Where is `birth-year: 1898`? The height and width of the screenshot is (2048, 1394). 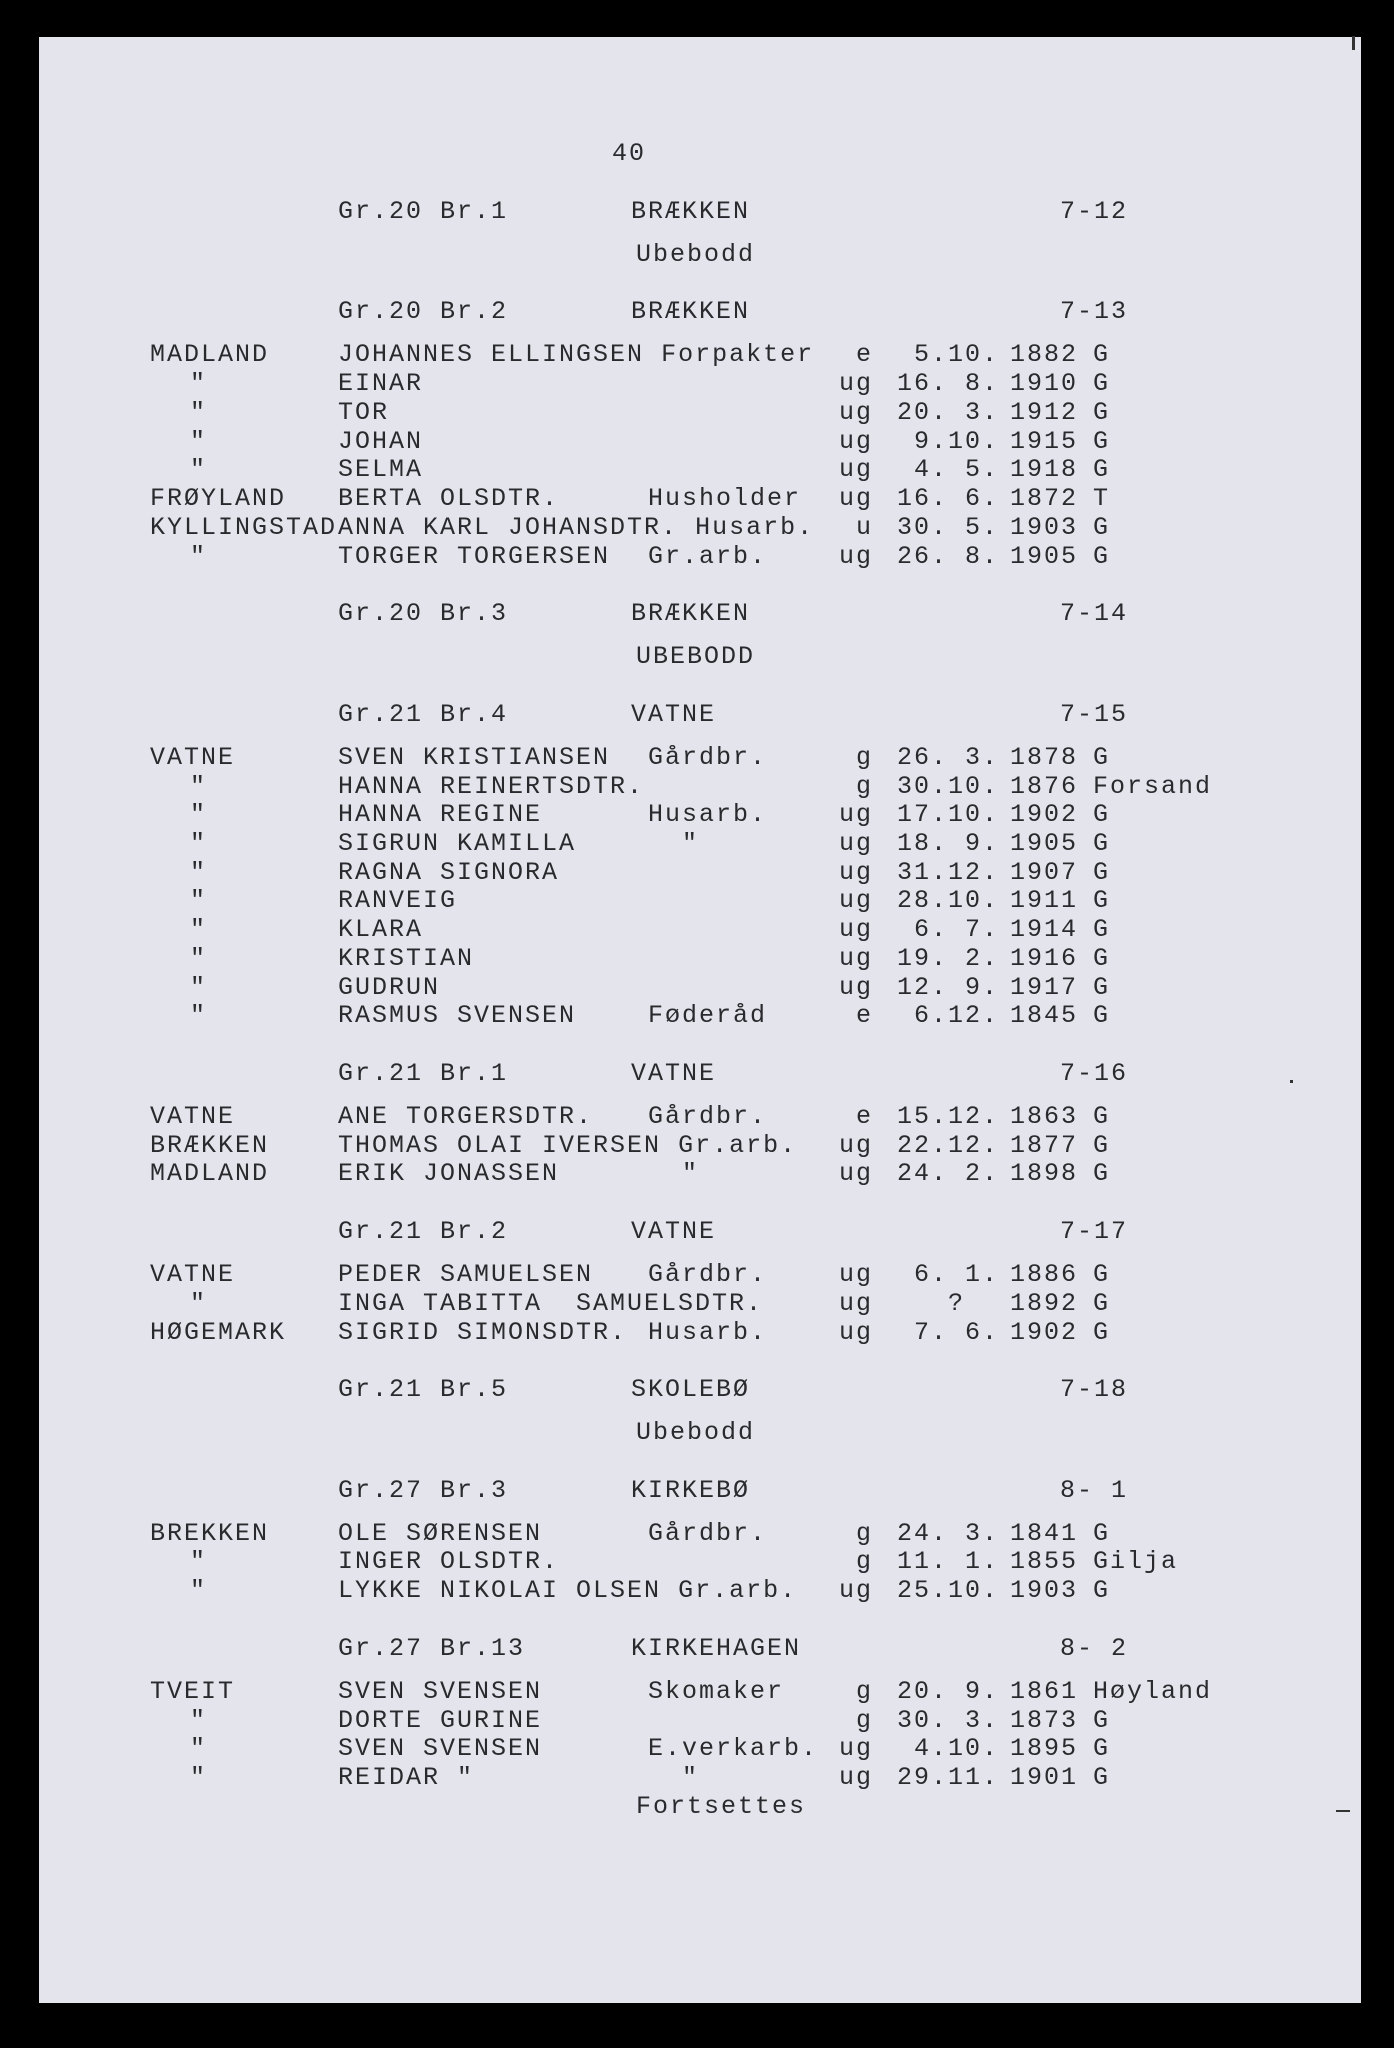
birth-year: 1898 is located at coordinates (1044, 1174).